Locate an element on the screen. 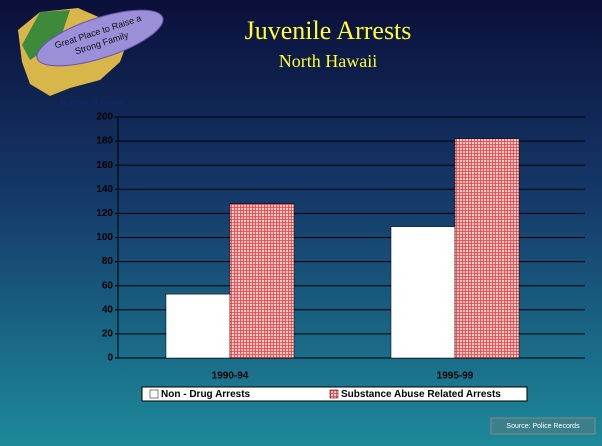 The width and height of the screenshot is (602, 446). x-tick-label: 1995-99 is located at coordinates (455, 376).